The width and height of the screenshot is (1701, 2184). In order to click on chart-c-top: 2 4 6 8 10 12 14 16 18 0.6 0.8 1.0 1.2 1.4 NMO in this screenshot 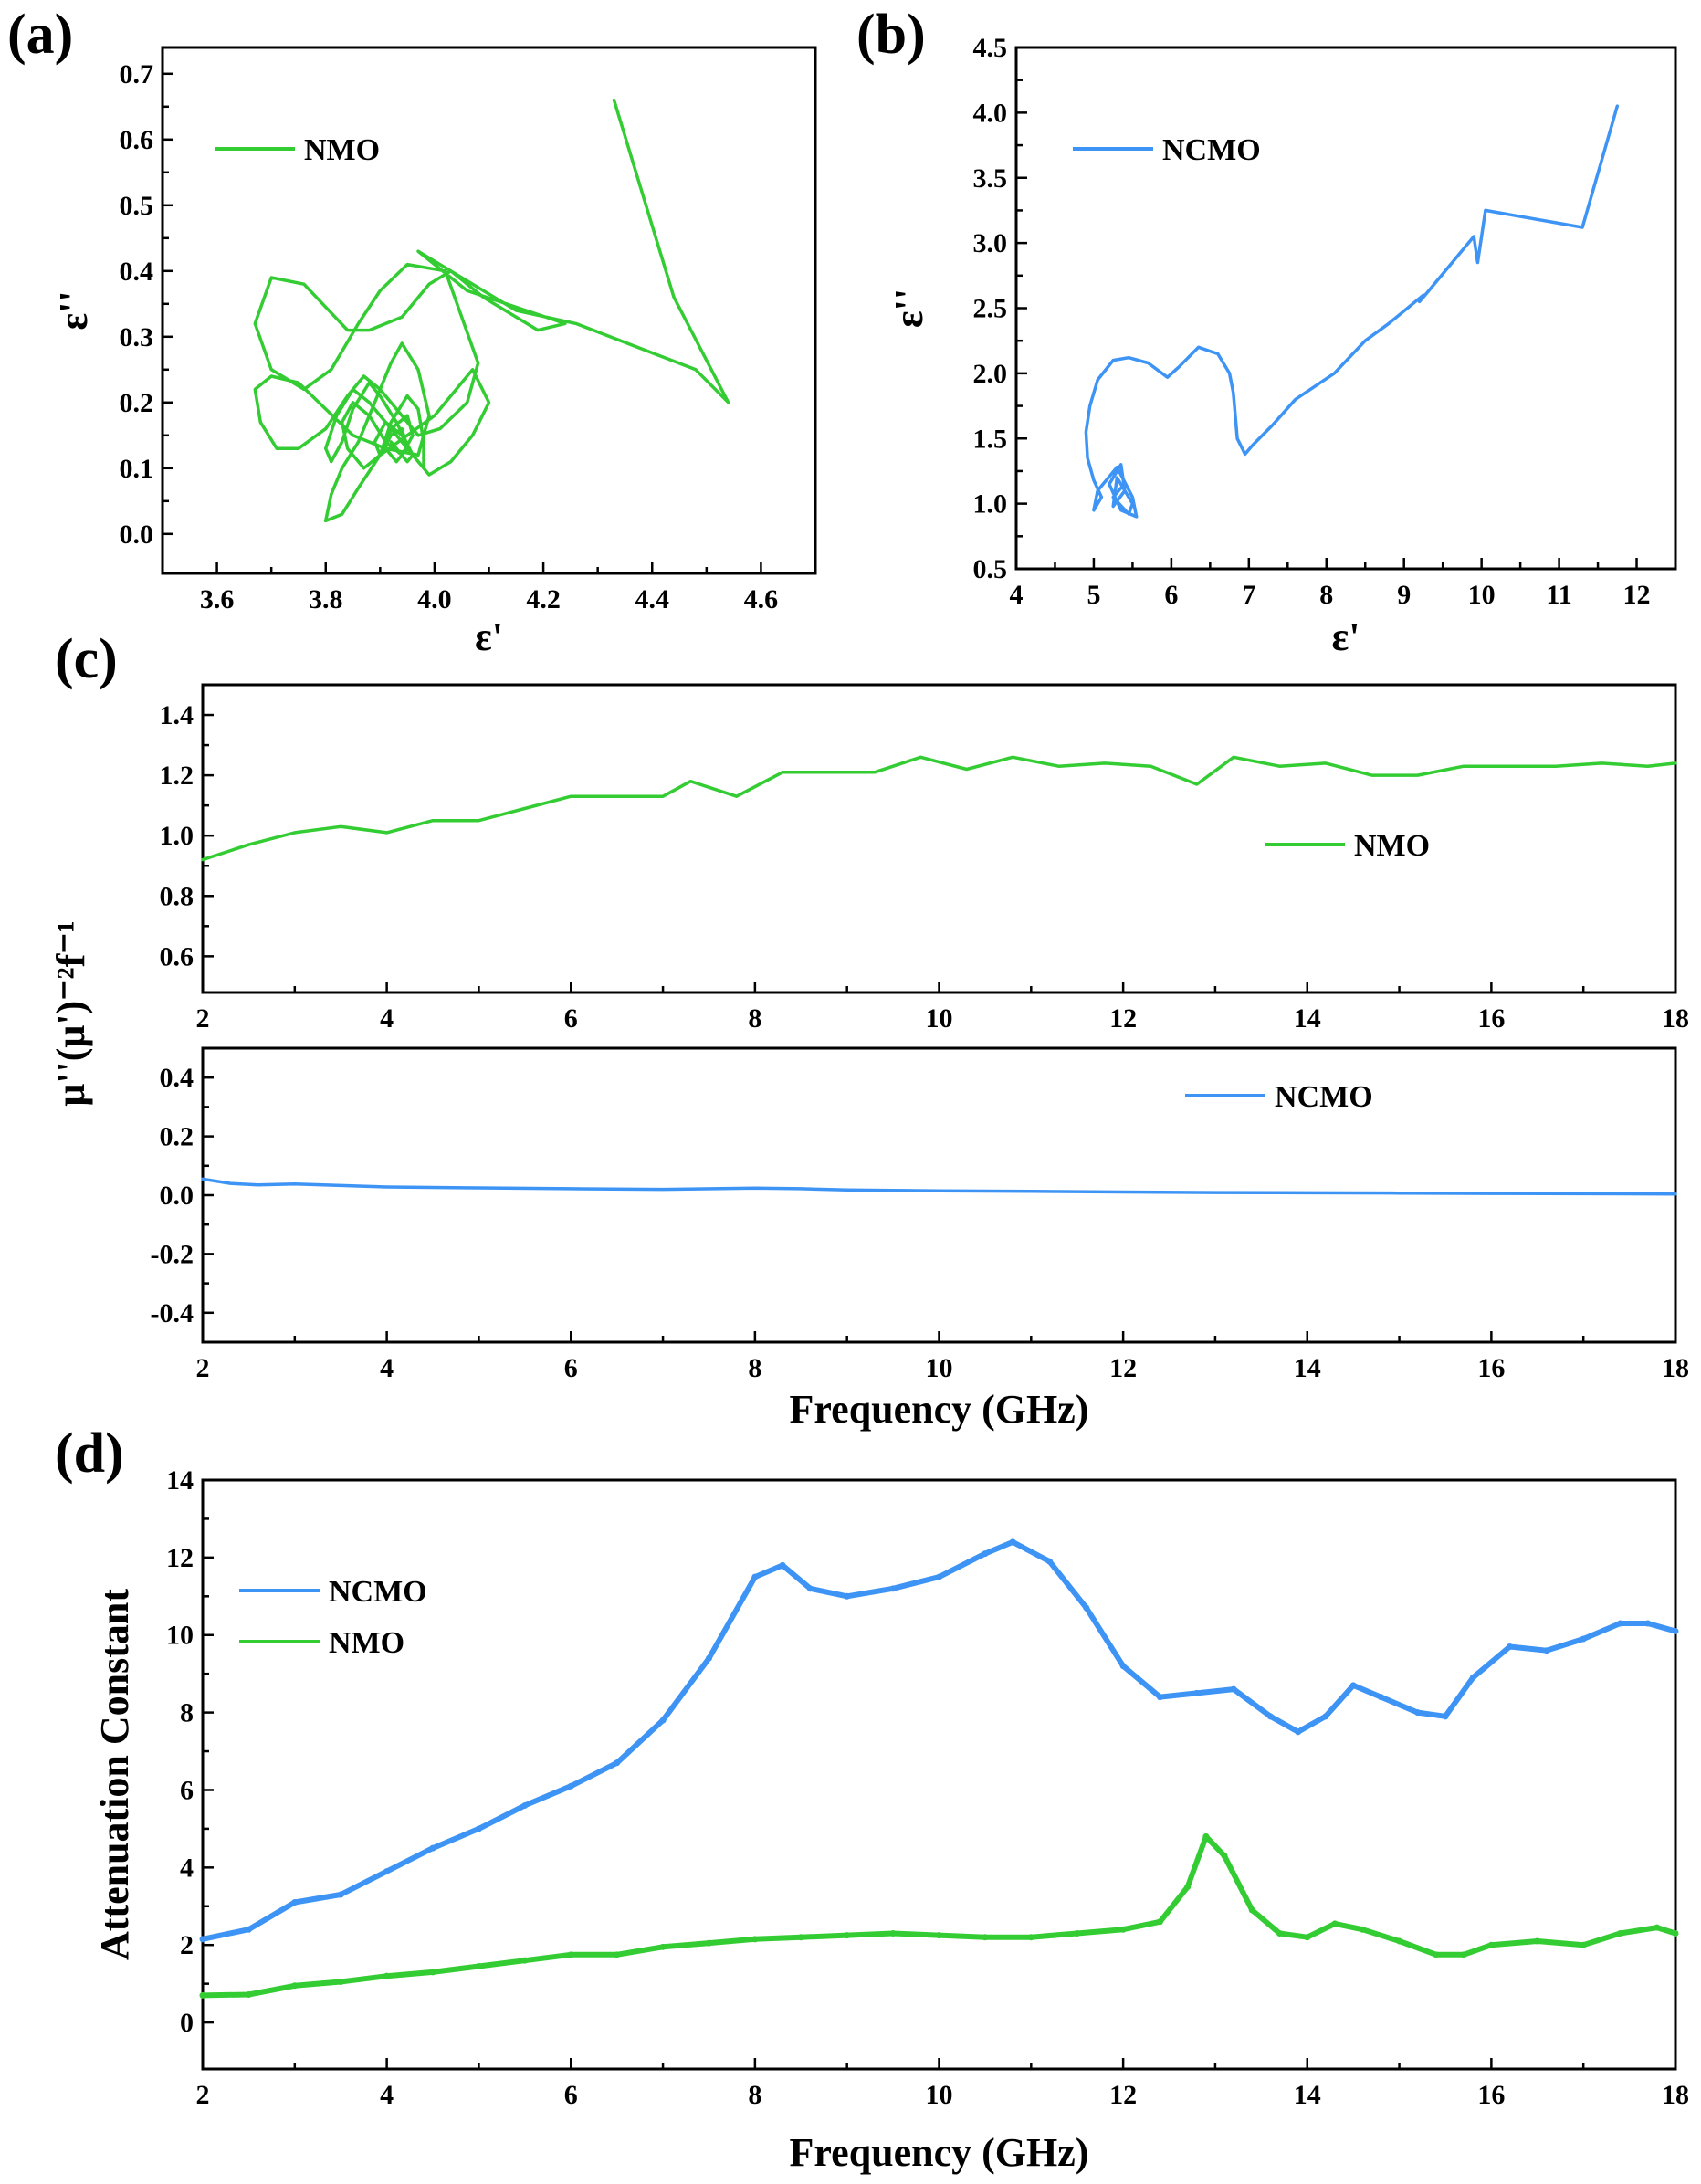, I will do `click(924, 858)`.